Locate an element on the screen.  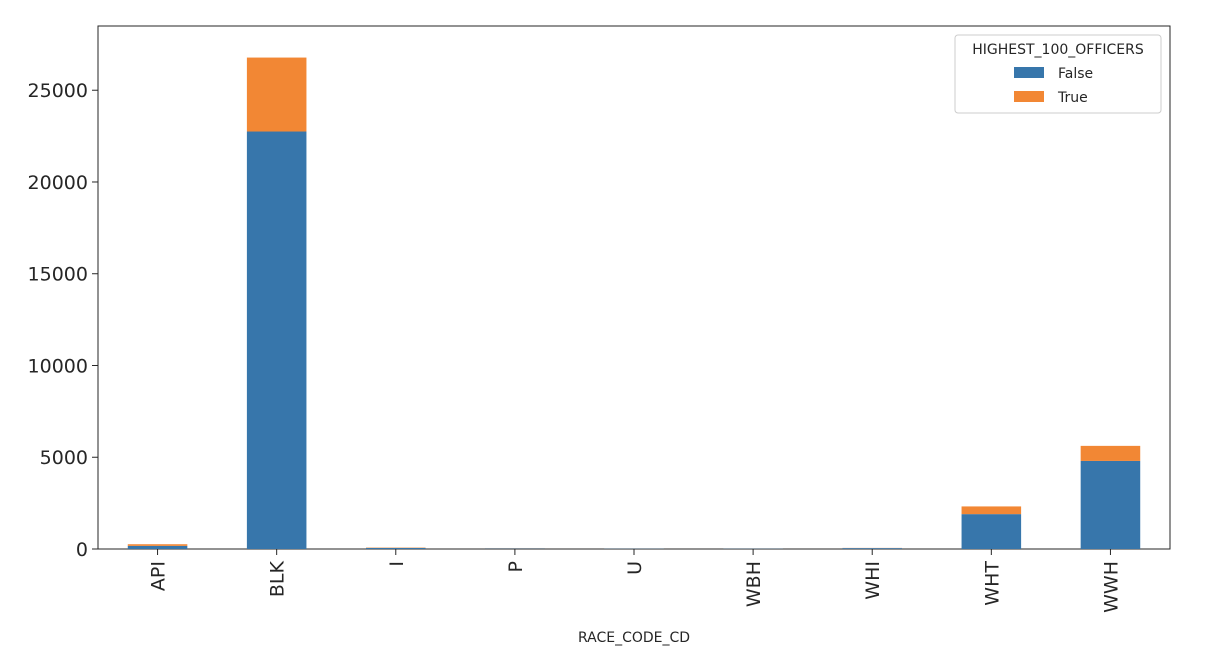
y-tick-label: 15000 is located at coordinates (58, 275).